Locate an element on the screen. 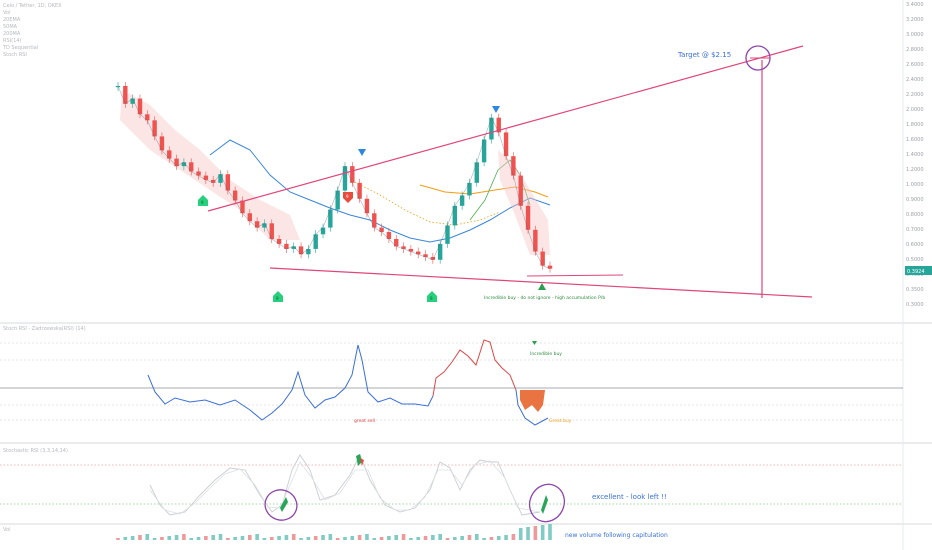  volume-bars is located at coordinates (334, 532).